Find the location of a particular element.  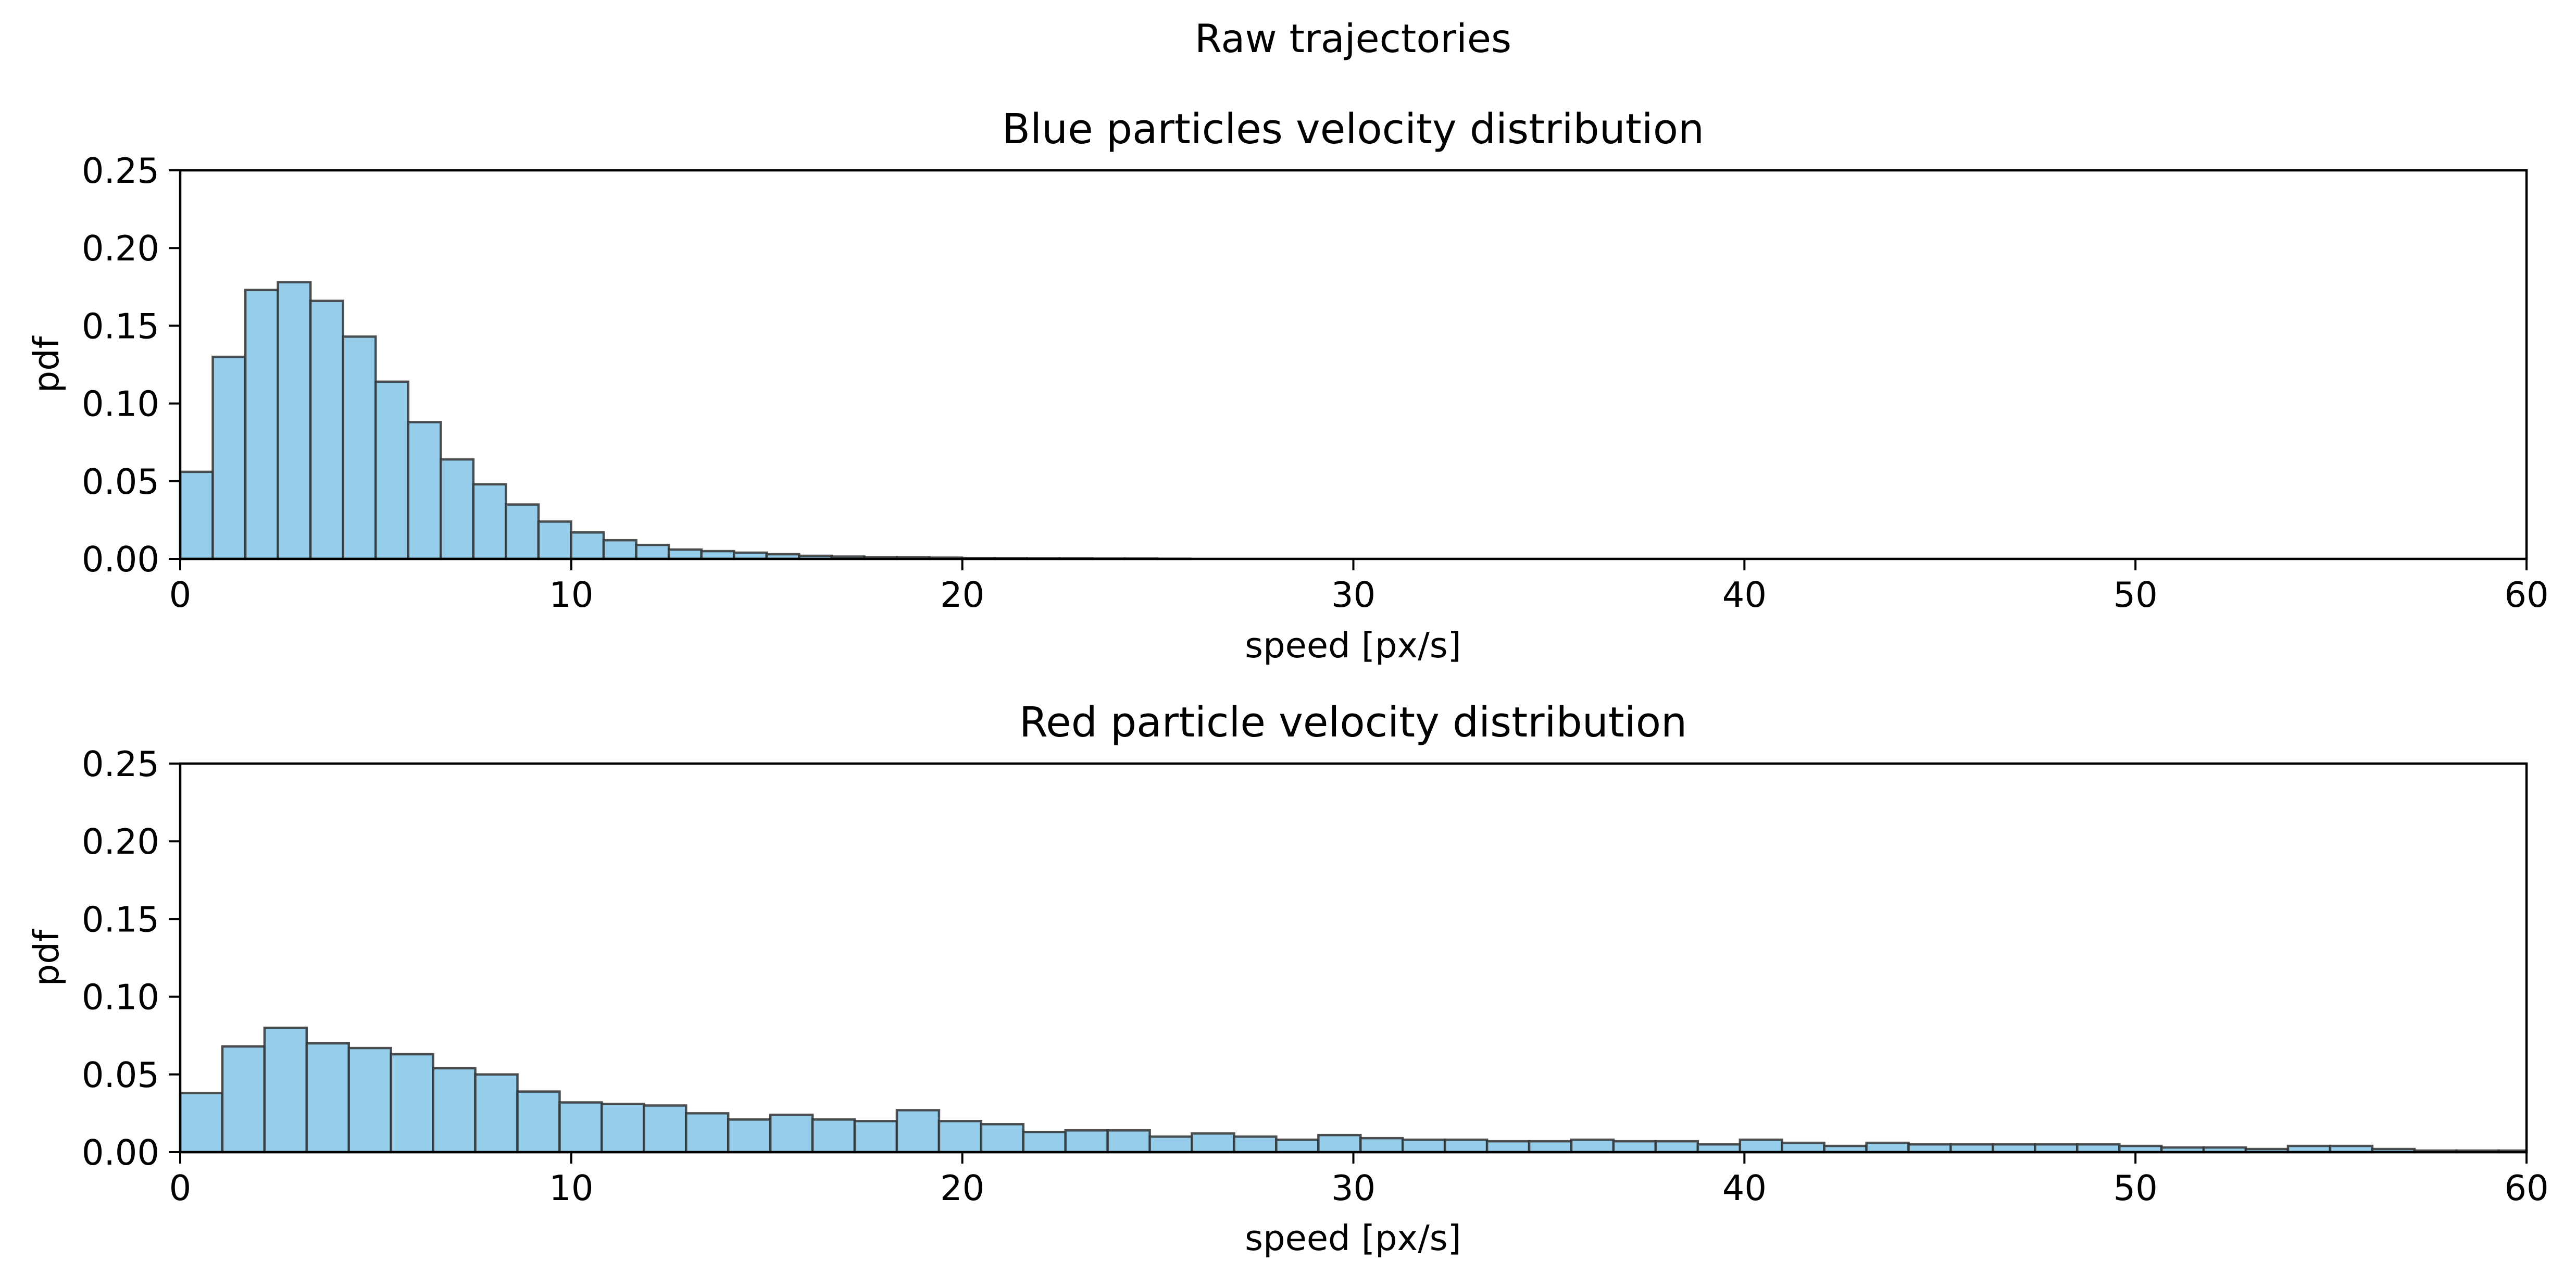

chart-title: Red particle velocity distribution is located at coordinates (1353, 722).